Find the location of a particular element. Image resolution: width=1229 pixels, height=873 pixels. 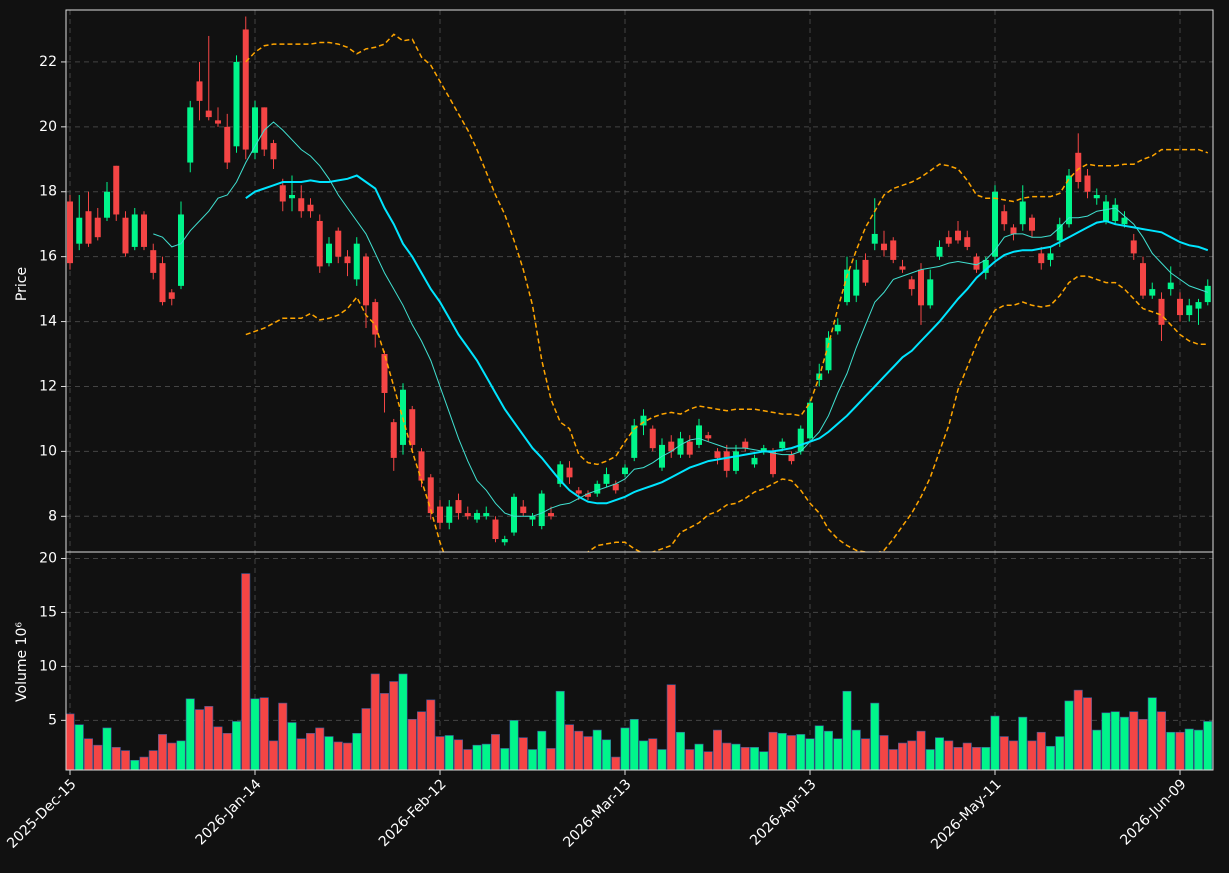

y-axis-label: Price is located at coordinates (22, 284).